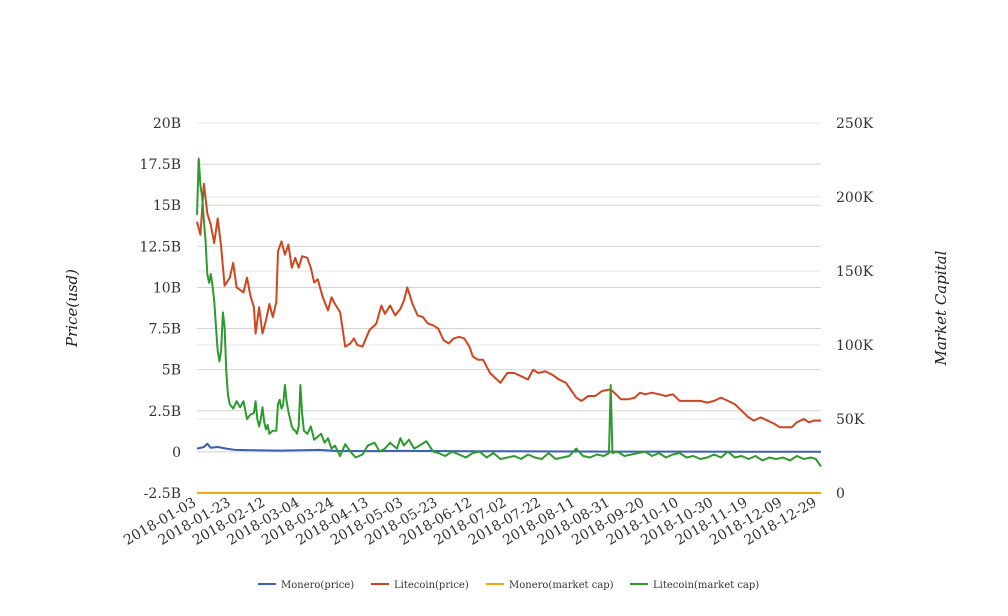 This screenshot has height=616, width=1008. What do you see at coordinates (167, 206) in the screenshot?
I see `left-tick-label: 15B` at bounding box center [167, 206].